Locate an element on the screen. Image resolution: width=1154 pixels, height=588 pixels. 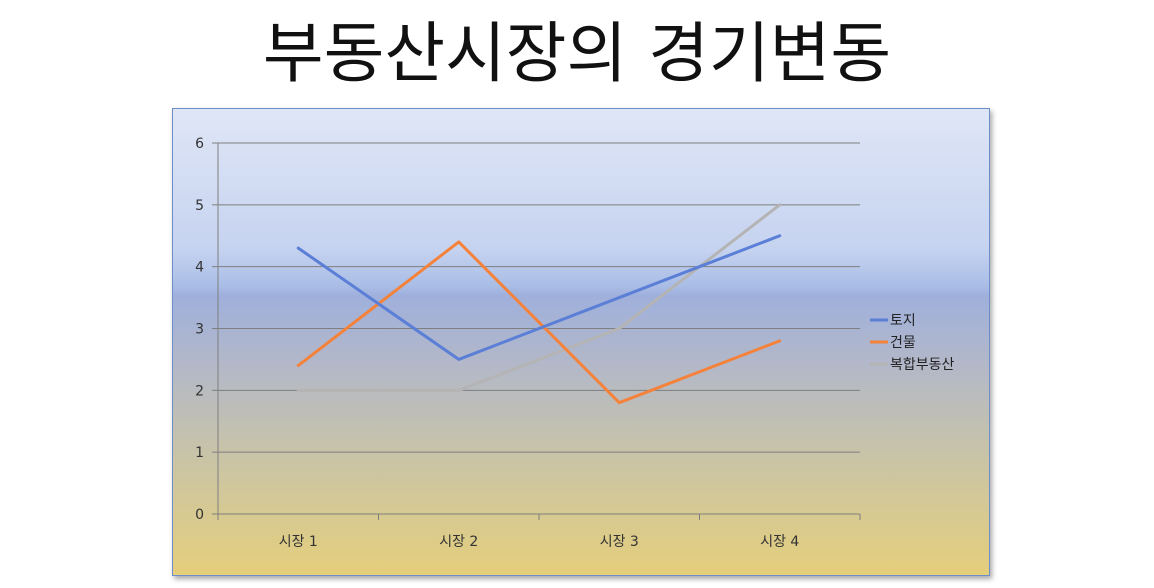
slide-title: 부동산시장의 경기변동 is located at coordinates (577, 53).